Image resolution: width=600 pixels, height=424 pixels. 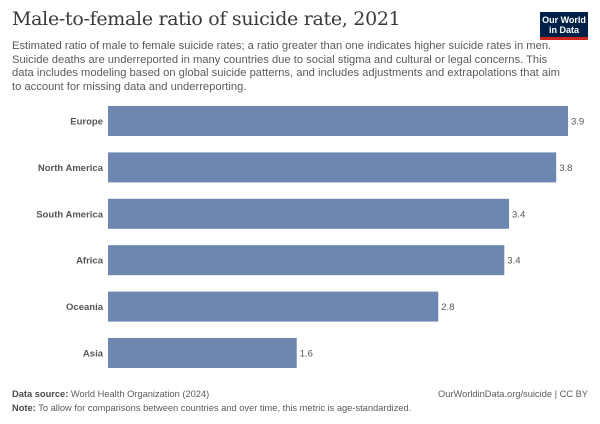 I want to click on source-url: OurWorldinData.org/suicide | CC BY, so click(x=512, y=394).